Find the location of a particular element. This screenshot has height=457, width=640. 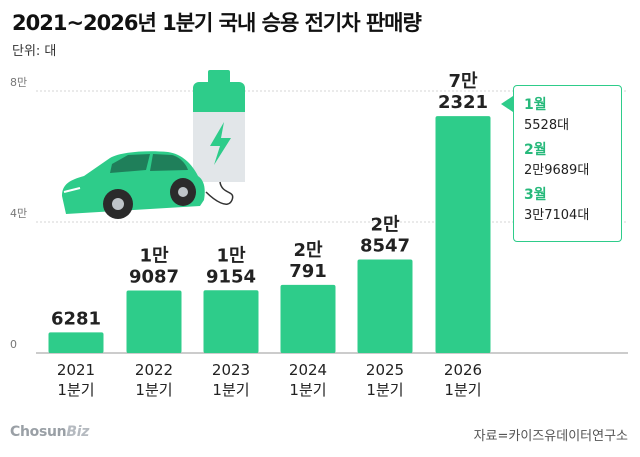

x-tick-label: 2025 is located at coordinates (385, 370).